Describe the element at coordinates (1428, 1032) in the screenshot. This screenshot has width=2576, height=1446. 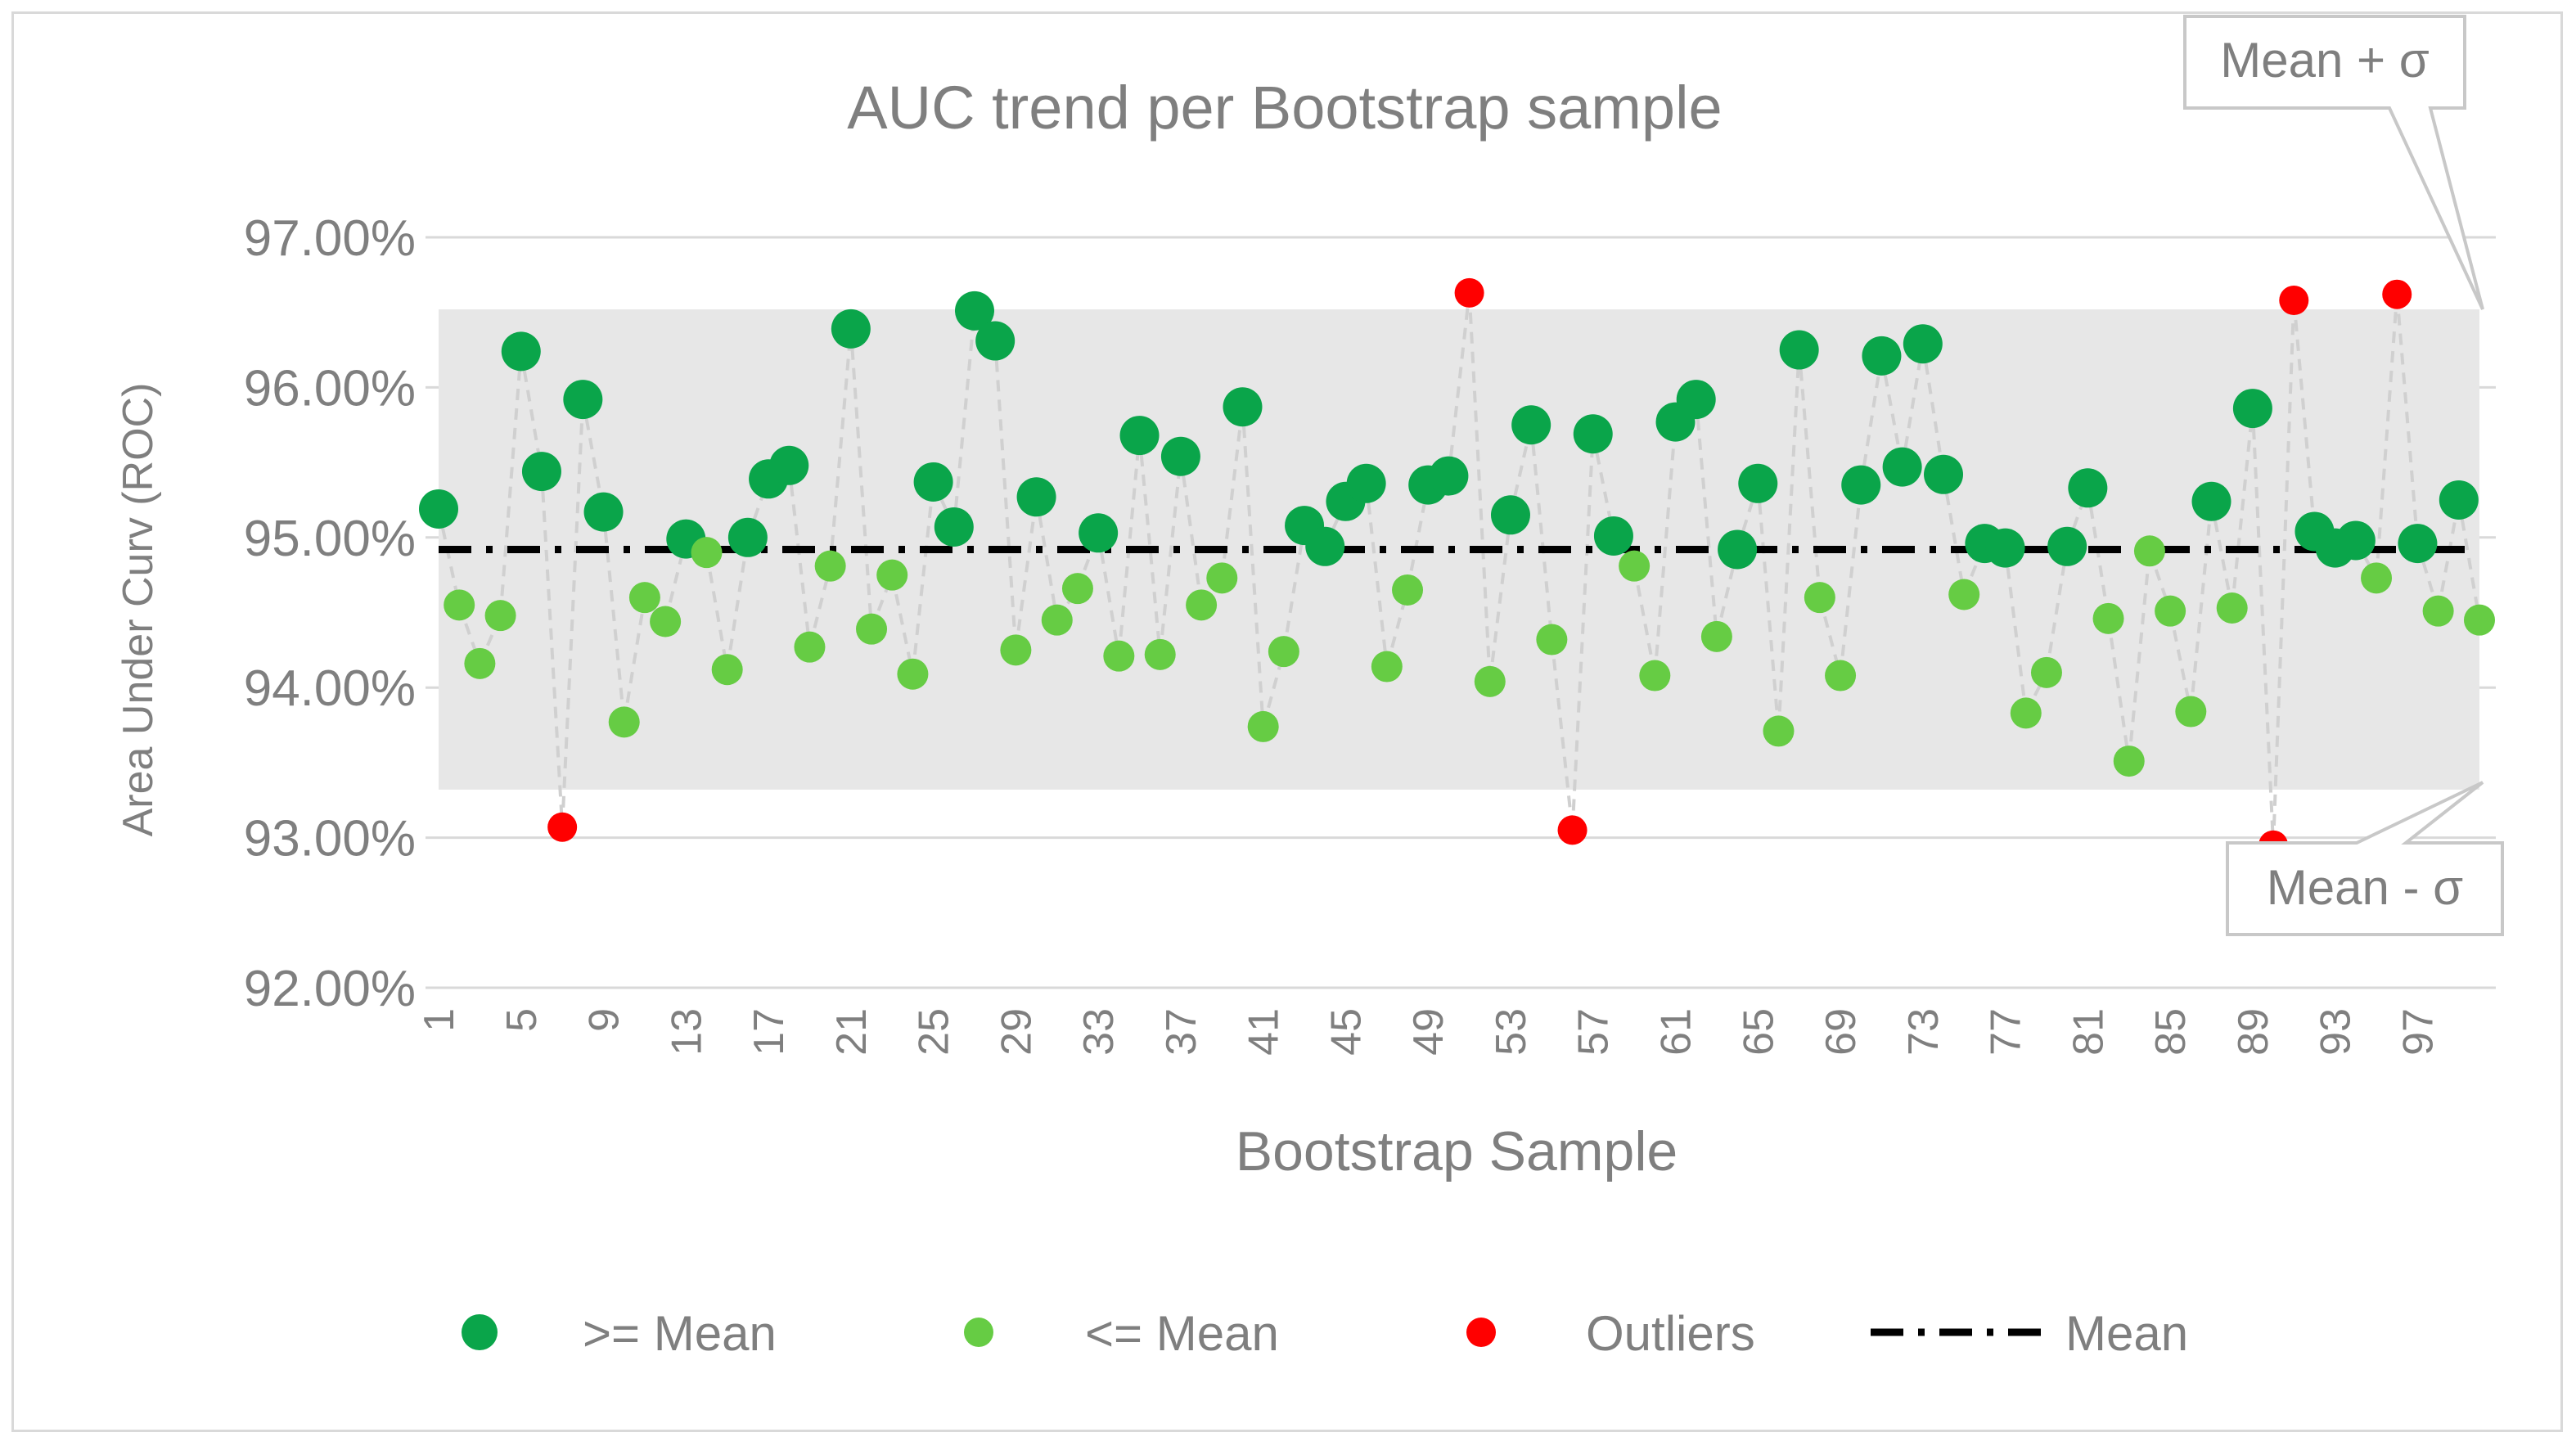
I see `x-tick-label: 49` at that location.